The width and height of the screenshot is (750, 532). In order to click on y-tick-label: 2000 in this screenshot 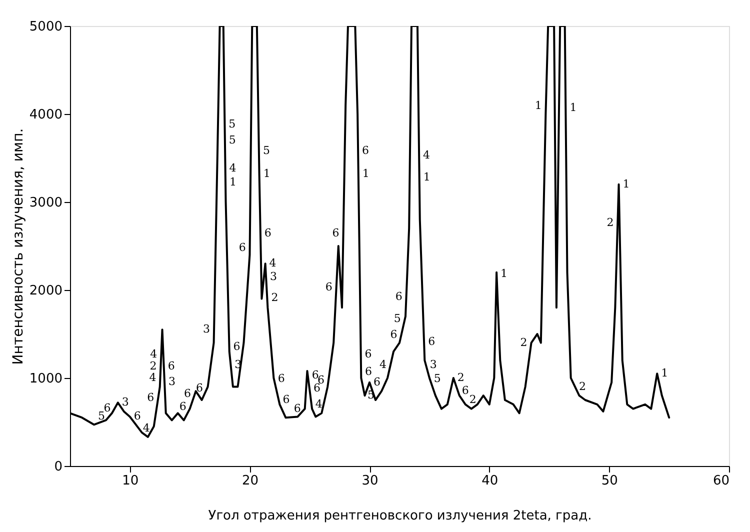, I will do `click(45, 291)`.